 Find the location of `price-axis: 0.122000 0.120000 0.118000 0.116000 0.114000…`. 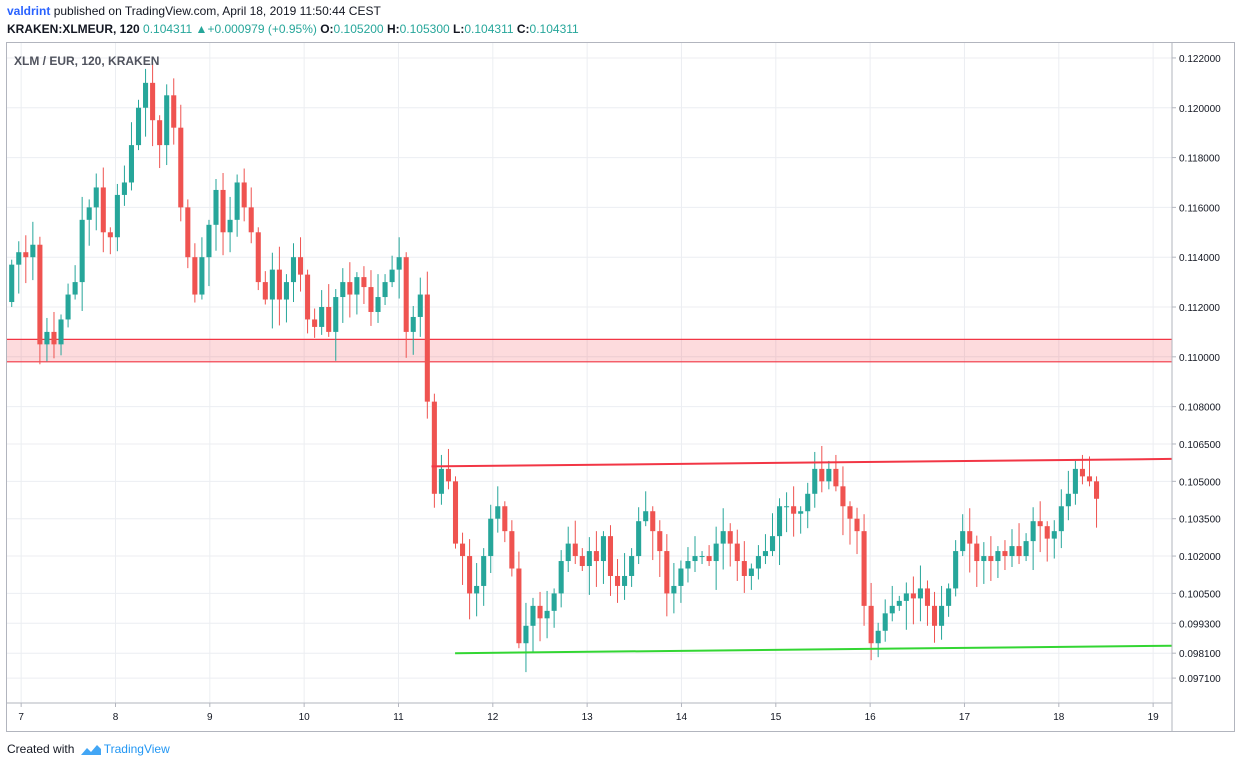

price-axis: 0.122000 0.120000 0.118000 0.116000 0.114000… is located at coordinates (1196, 387).